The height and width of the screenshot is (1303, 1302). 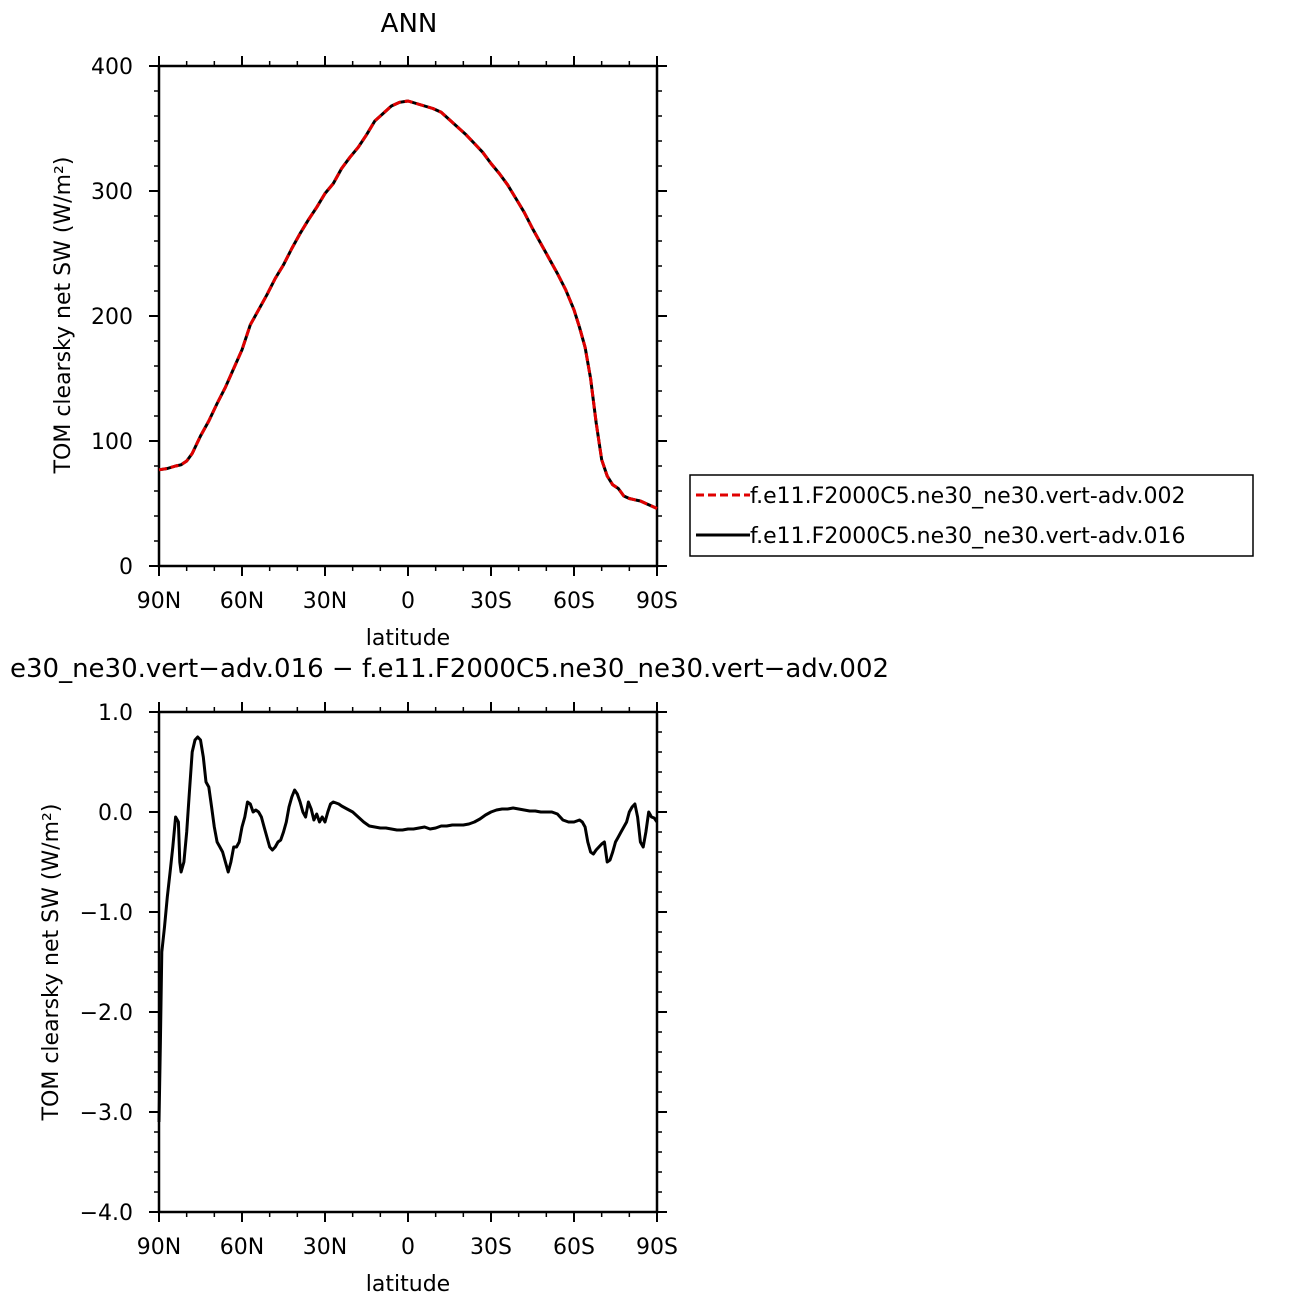 I want to click on bottom-chart-y-tick-labels: 1.0 0.0 −1.0 −2.0 −3.0 −4.0, so click(x=106, y=963).